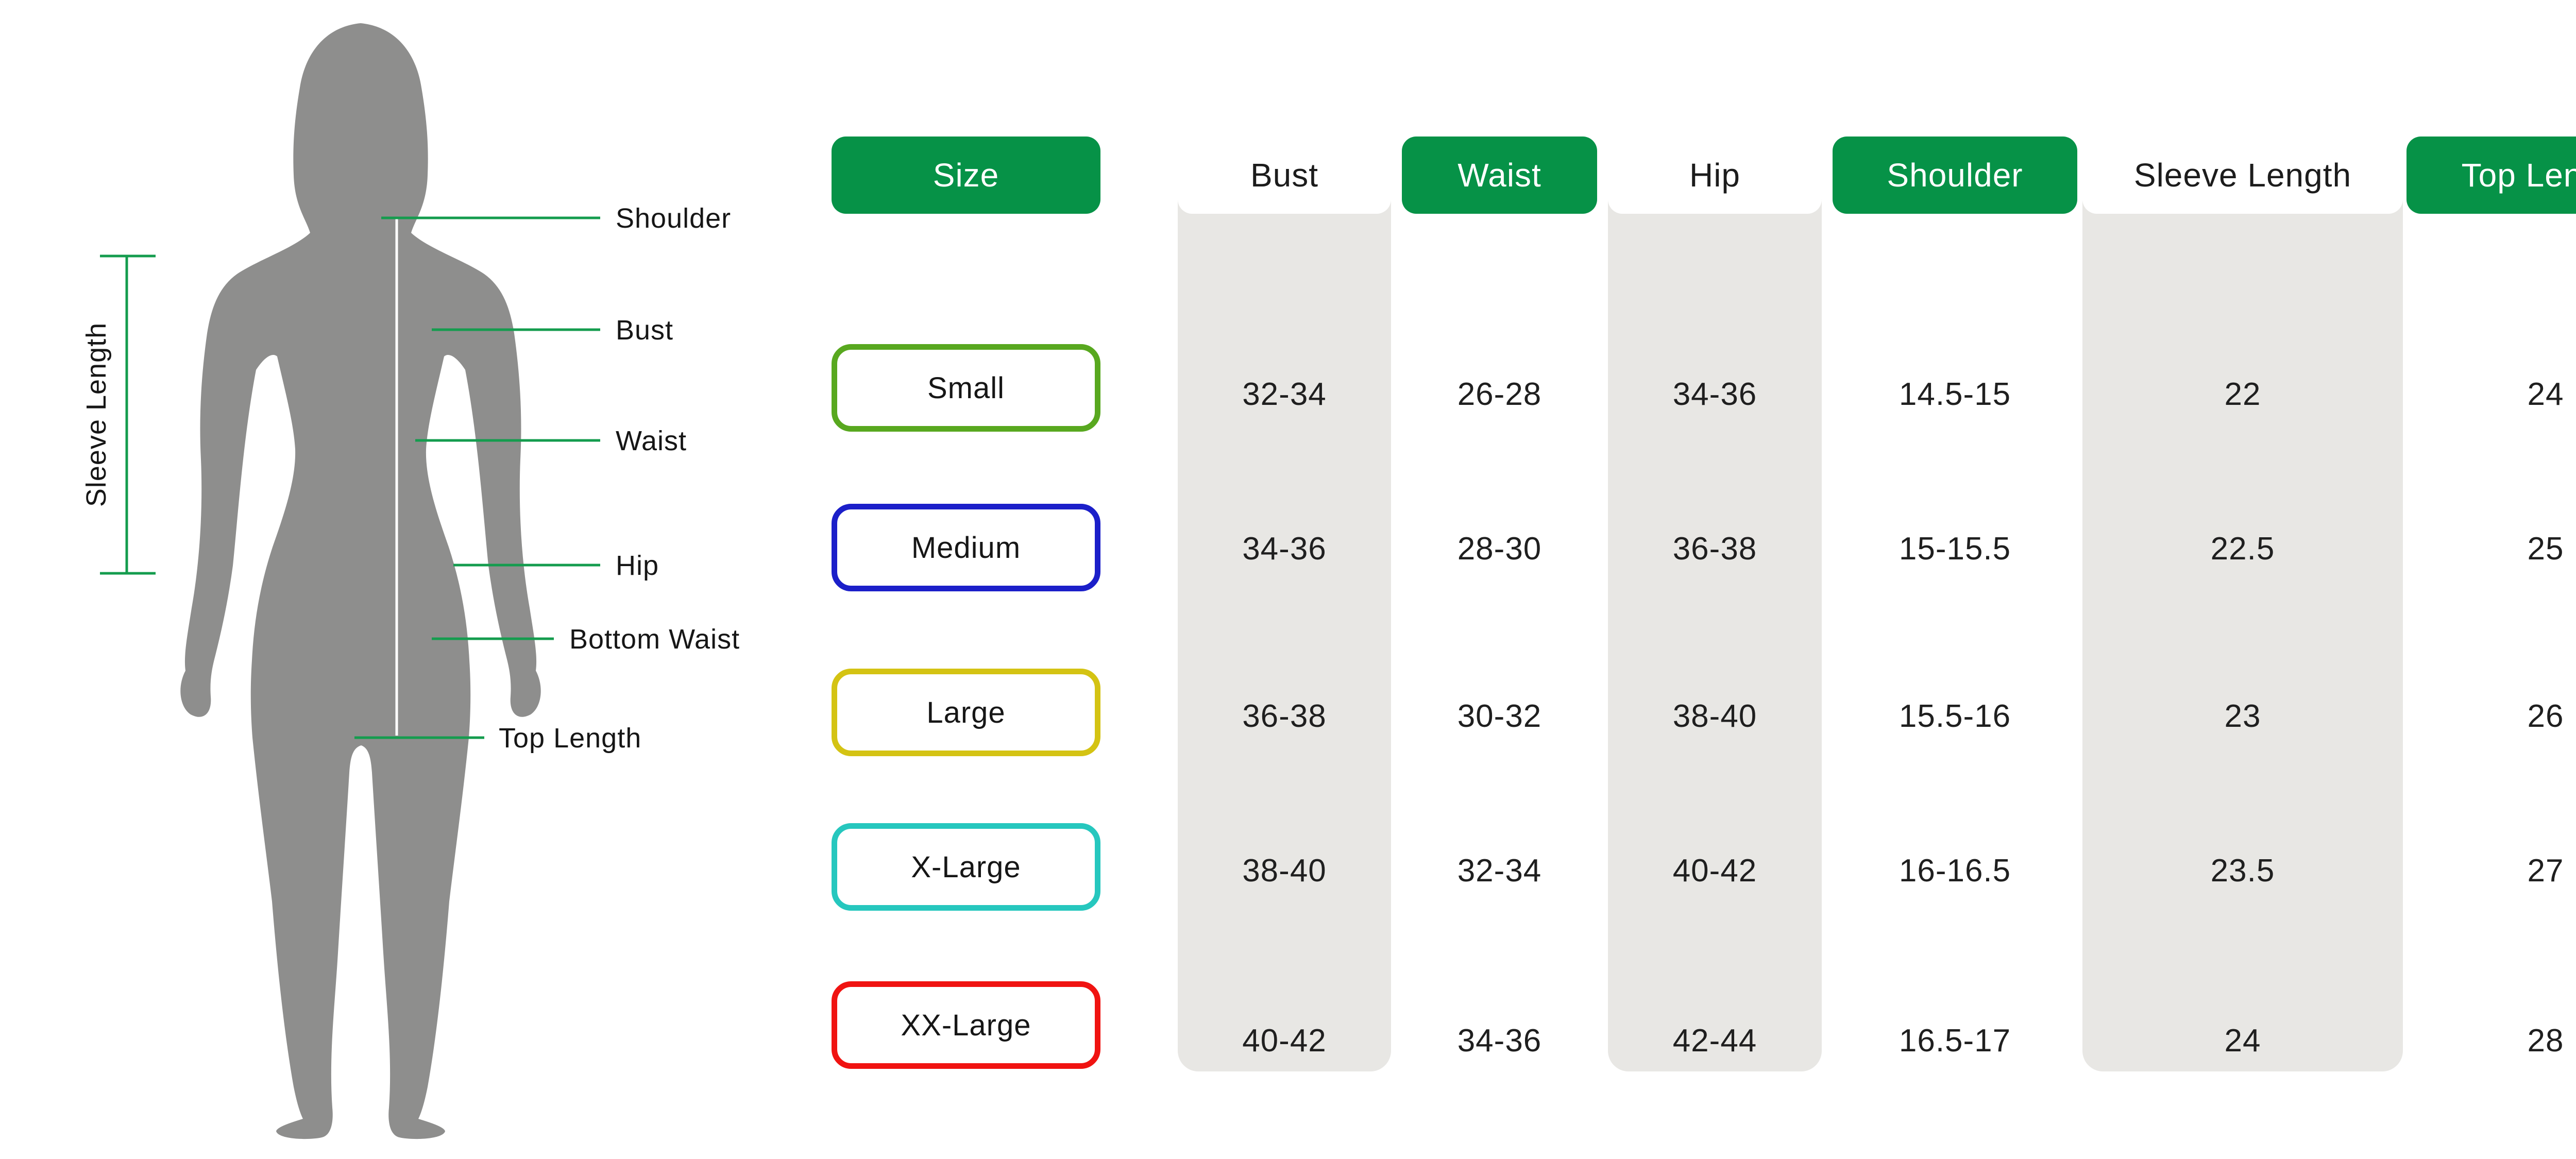 This screenshot has width=2576, height=1159. Describe the element at coordinates (2546, 1040) in the screenshot. I see `cell-toplength-xxlarge: 28` at that location.